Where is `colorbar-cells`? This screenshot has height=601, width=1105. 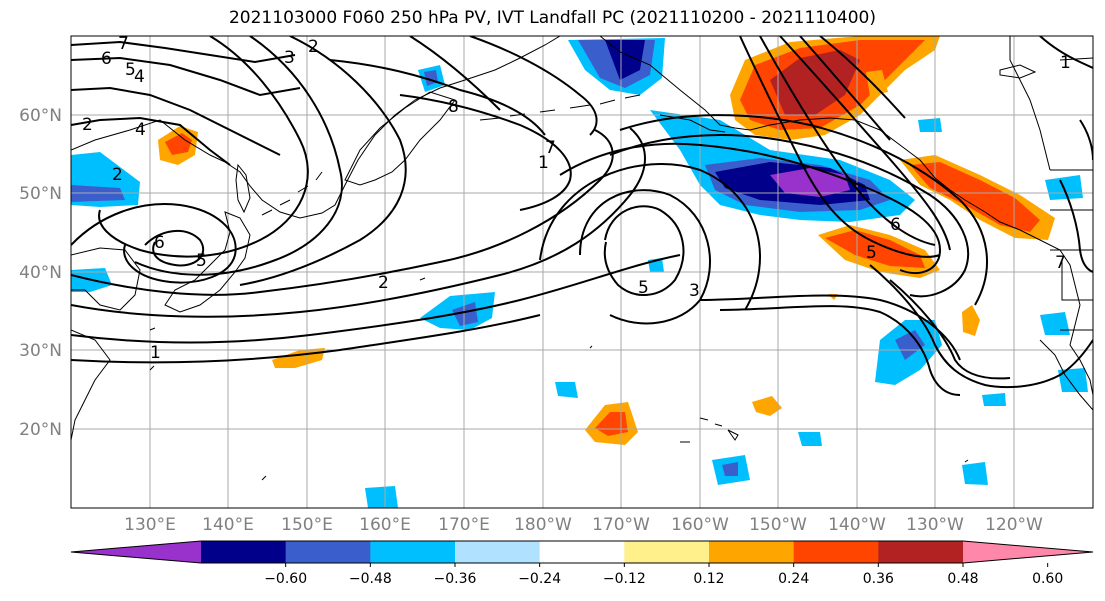 colorbar-cells is located at coordinates (582, 552).